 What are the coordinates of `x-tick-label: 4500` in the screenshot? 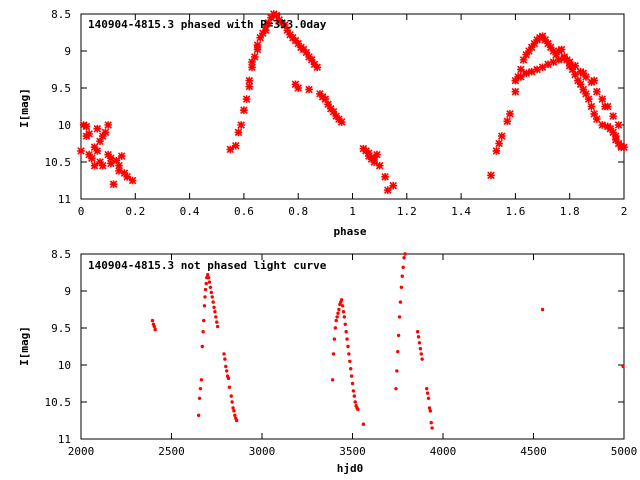 It's located at (533, 451).